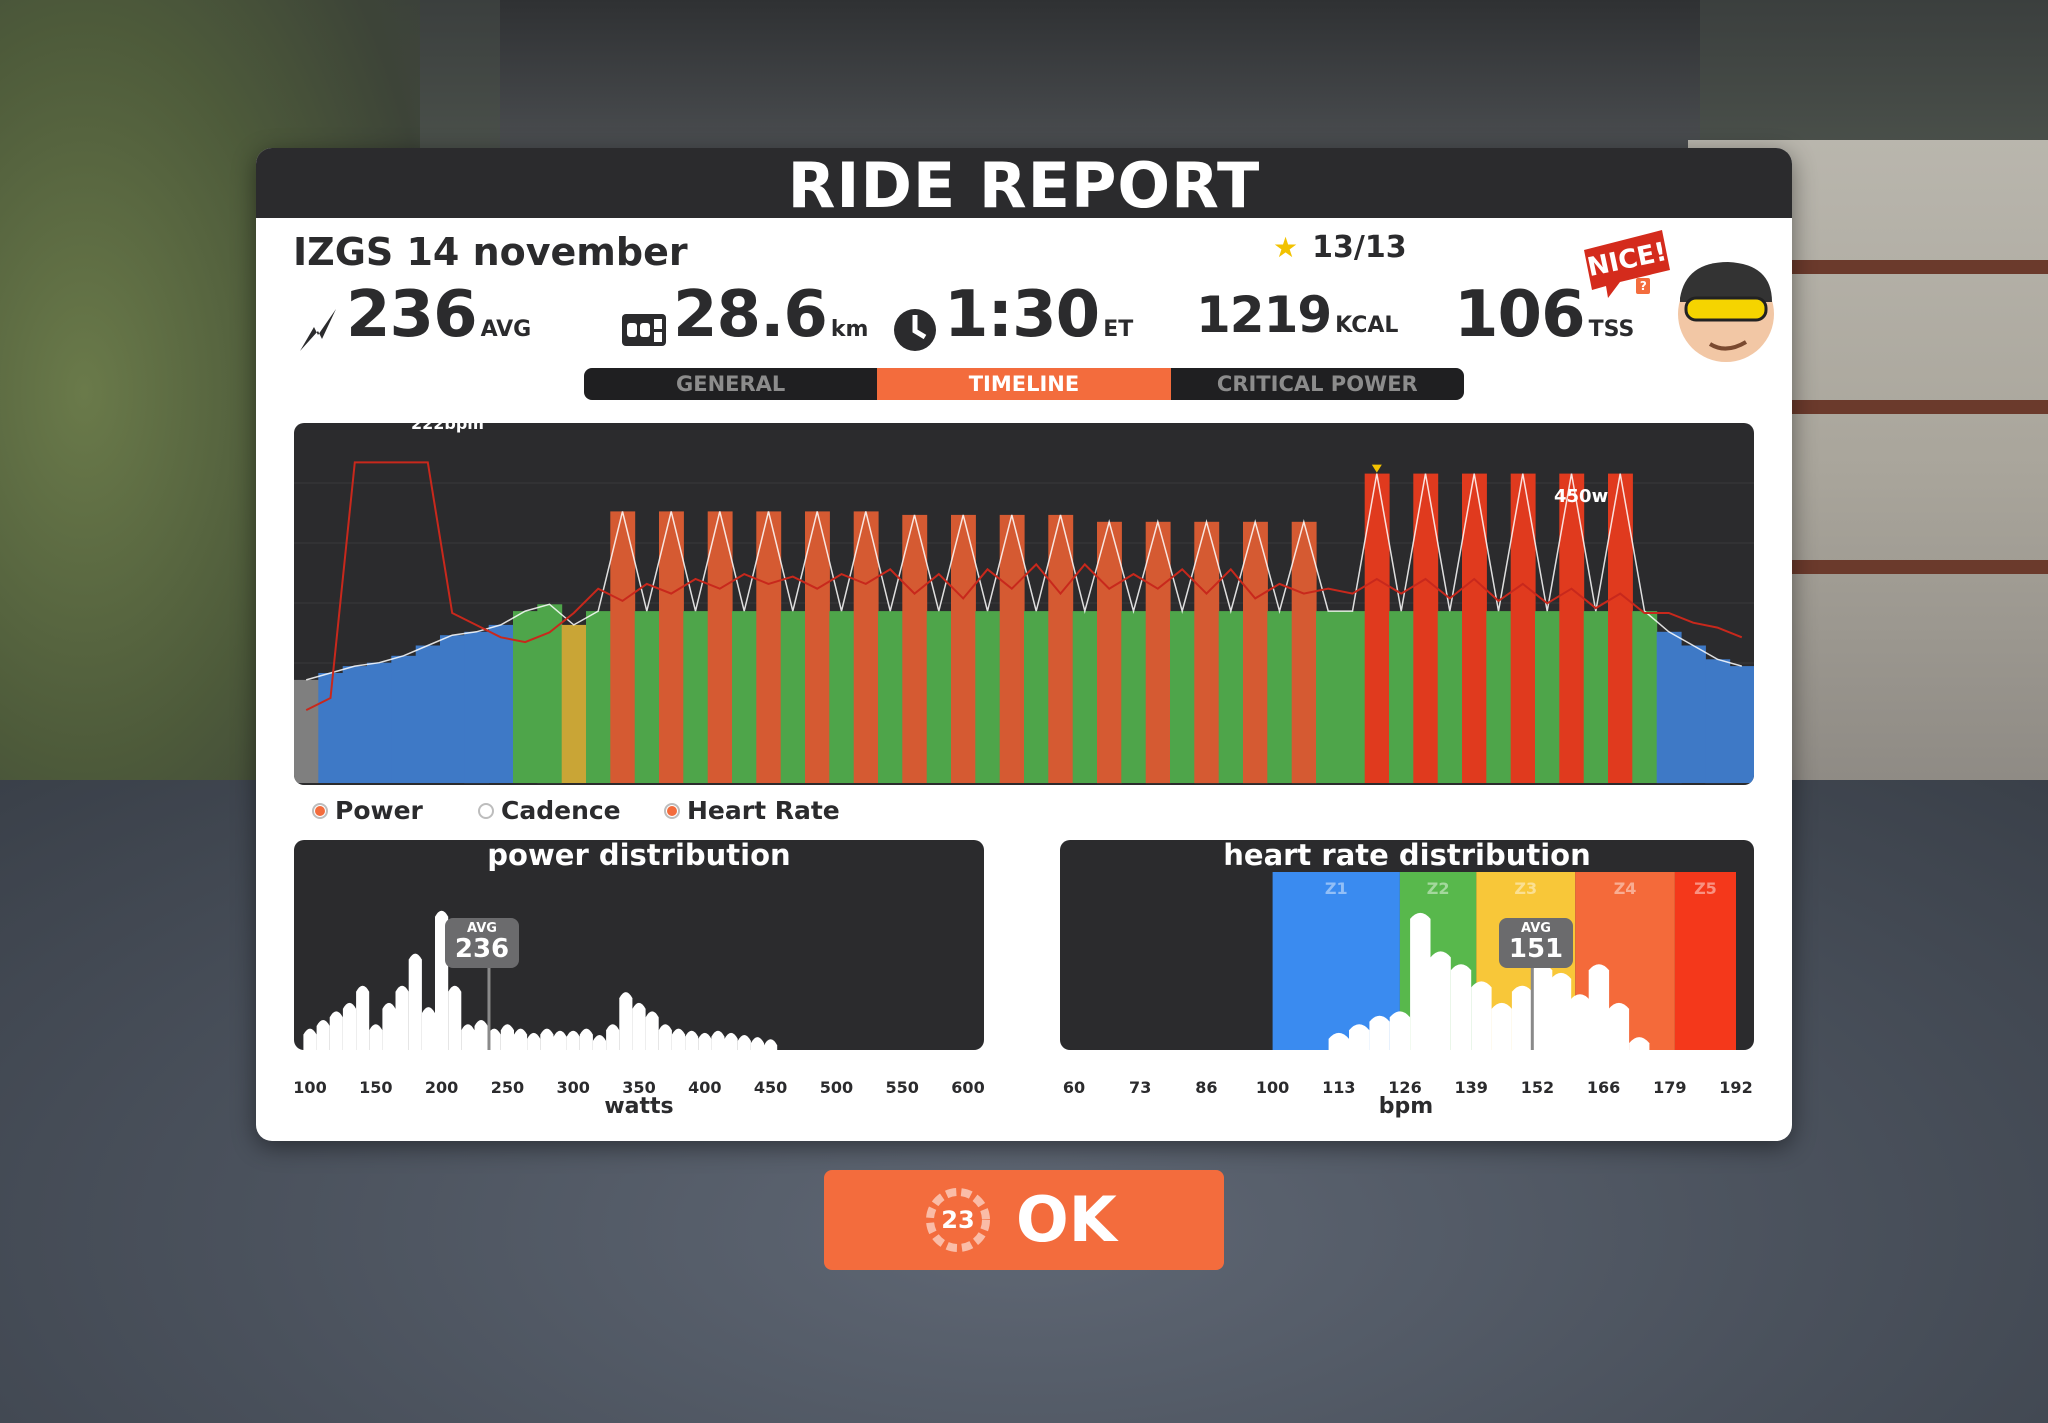 This screenshot has width=2048, height=1423. I want to click on stat-tss: 106 TSS?, so click(1552, 315).